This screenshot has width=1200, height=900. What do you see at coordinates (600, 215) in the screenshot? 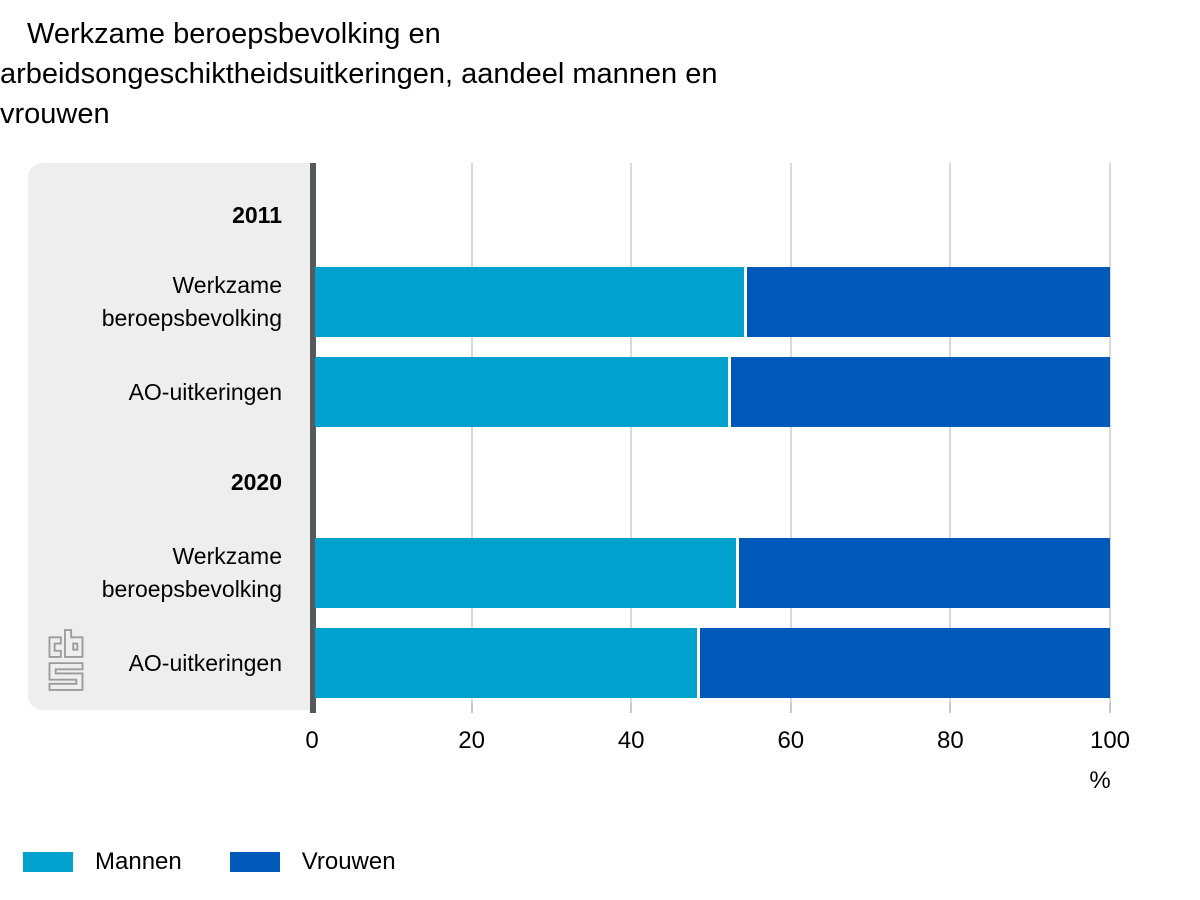
I see `group-row-2011: 2011` at bounding box center [600, 215].